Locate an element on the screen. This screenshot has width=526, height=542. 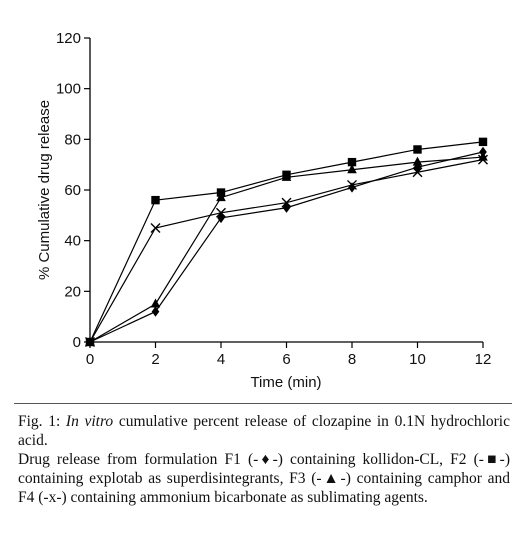
y-tick-label: 60 is located at coordinates (72, 190).